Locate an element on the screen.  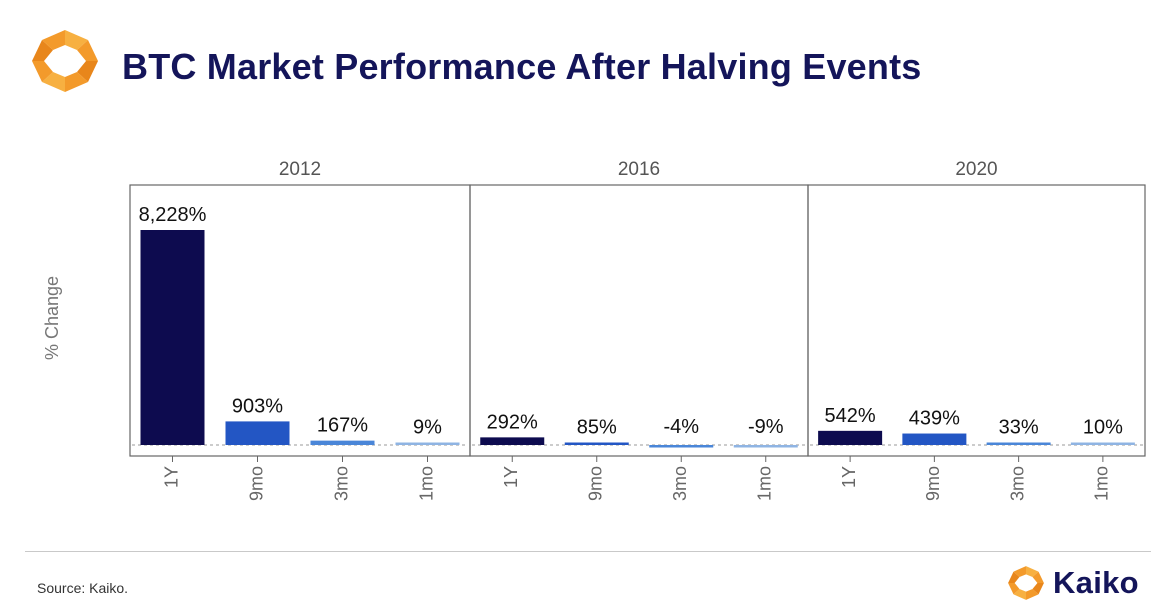
facet-panel-2020 is located at coordinates (976, 320).